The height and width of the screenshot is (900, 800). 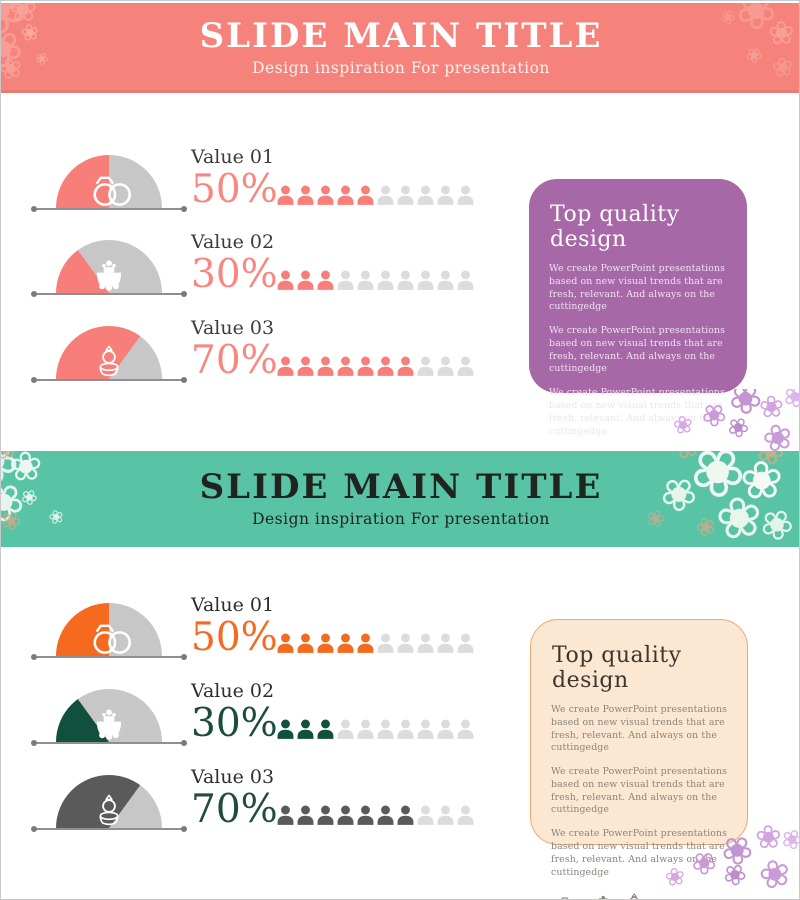 I want to click on gauge-baseline, so click(x=109, y=657).